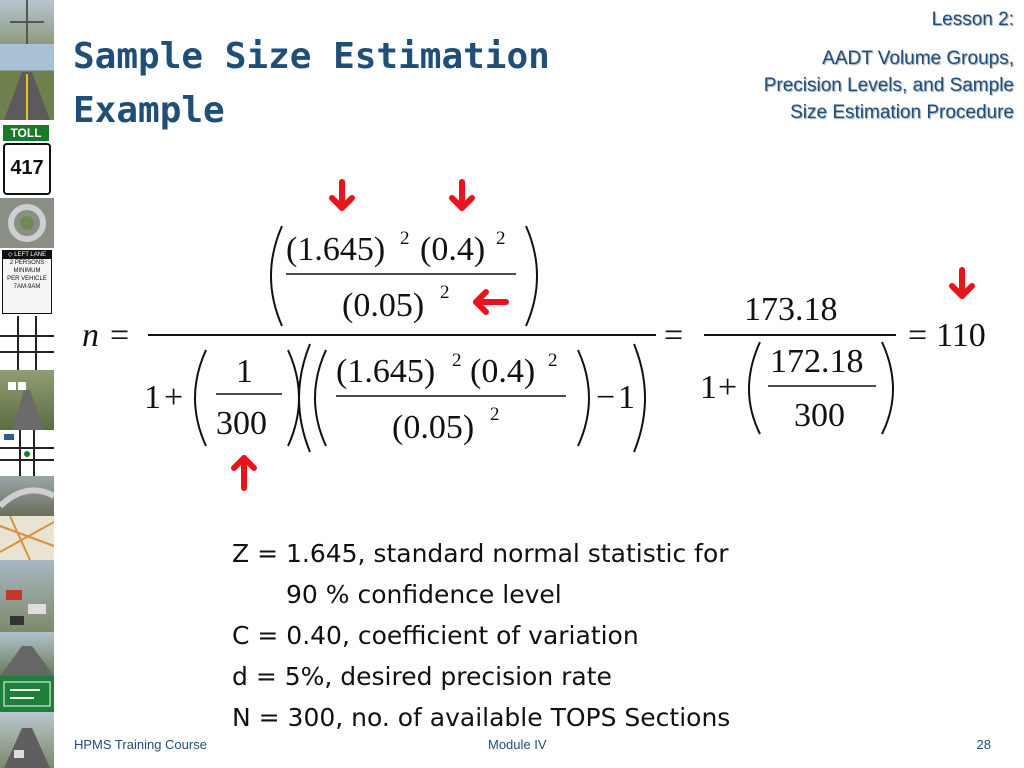  I want to click on num-z-value: (1.645), so click(335, 249).